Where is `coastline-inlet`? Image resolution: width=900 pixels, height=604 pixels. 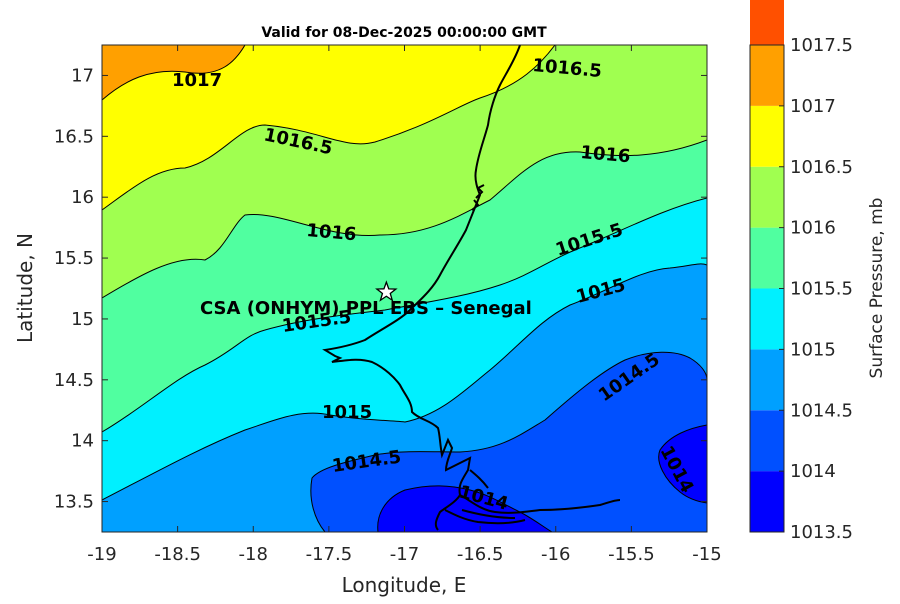 coastline-inlet is located at coordinates (478, 197).